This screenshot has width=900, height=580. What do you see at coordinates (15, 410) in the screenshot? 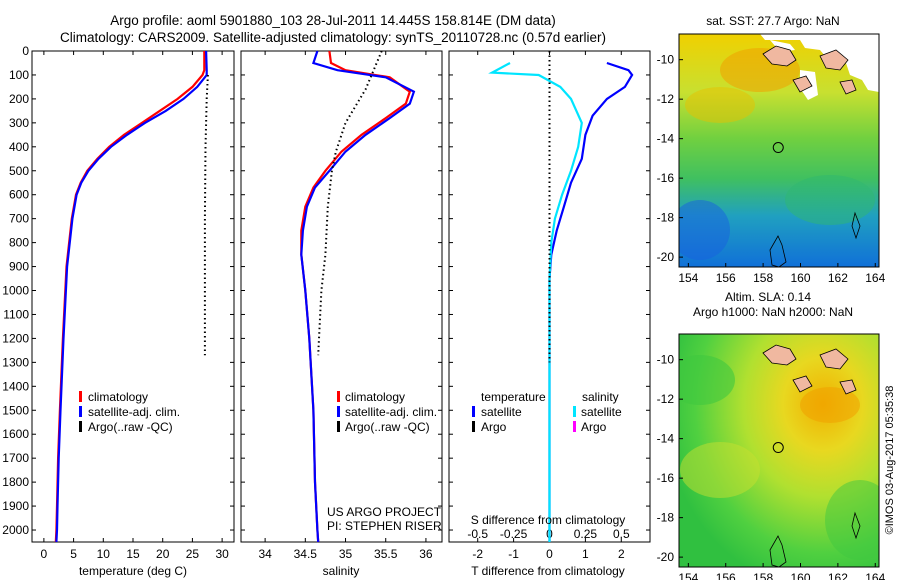
I see `y-tick-label: 1500` at bounding box center [15, 410].